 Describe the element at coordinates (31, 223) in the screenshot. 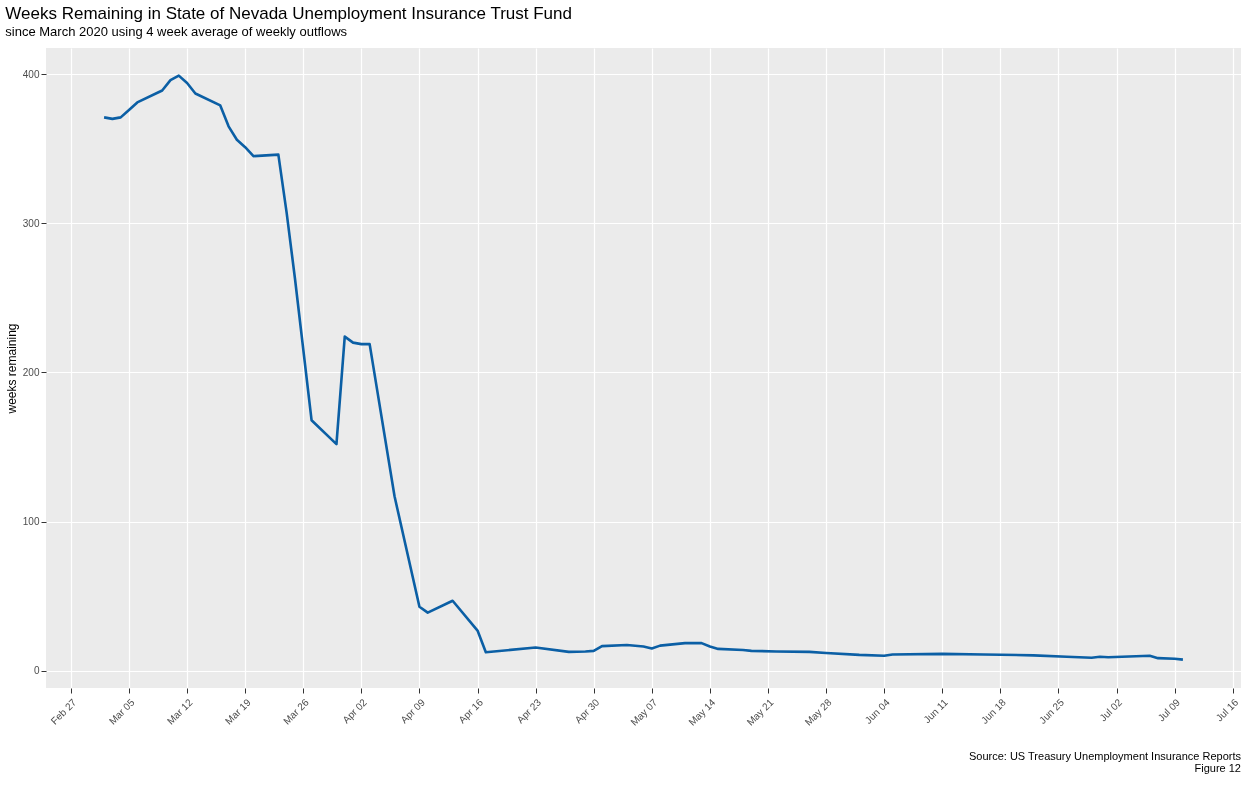

I see `y-tick-label: 300` at that location.